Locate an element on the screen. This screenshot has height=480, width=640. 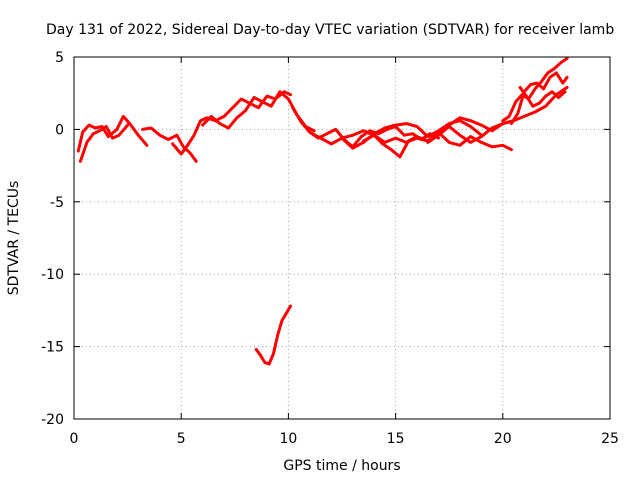
x-tick-label: 0 is located at coordinates (74, 439).